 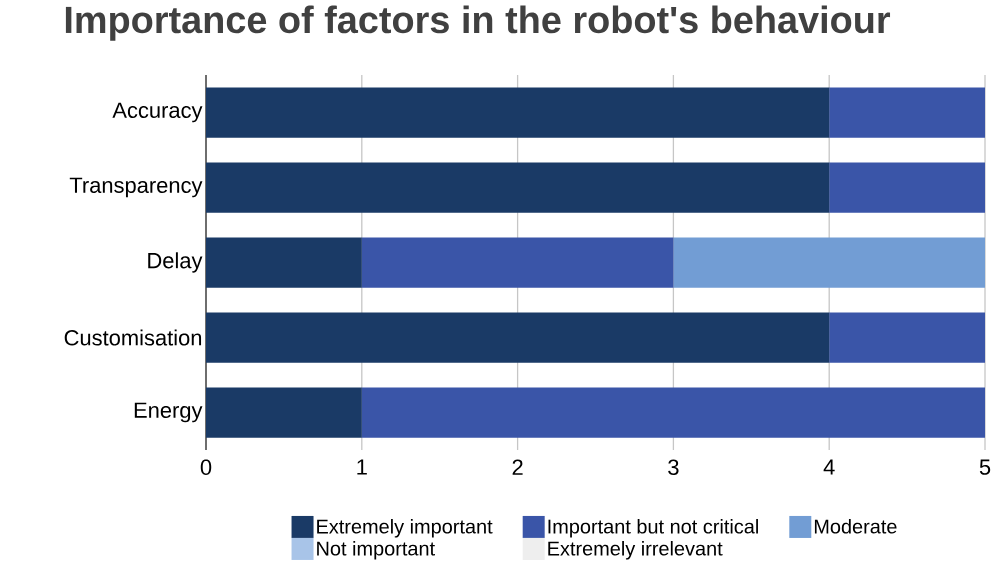 What do you see at coordinates (157, 112) in the screenshot?
I see `y-tick-label: Accuracy` at bounding box center [157, 112].